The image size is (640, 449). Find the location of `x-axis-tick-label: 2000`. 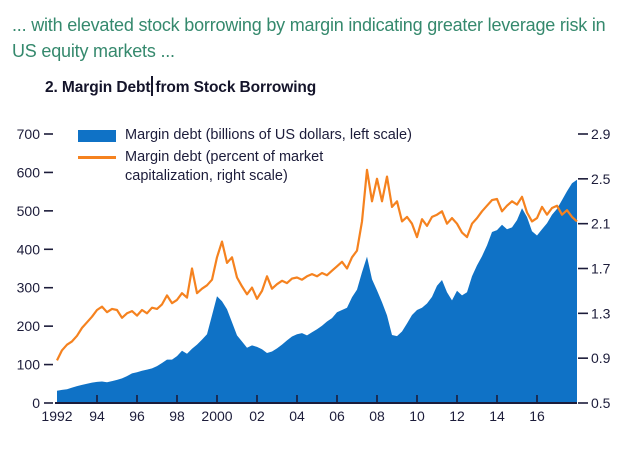

x-axis-tick-label: 2000 is located at coordinates (216, 416).